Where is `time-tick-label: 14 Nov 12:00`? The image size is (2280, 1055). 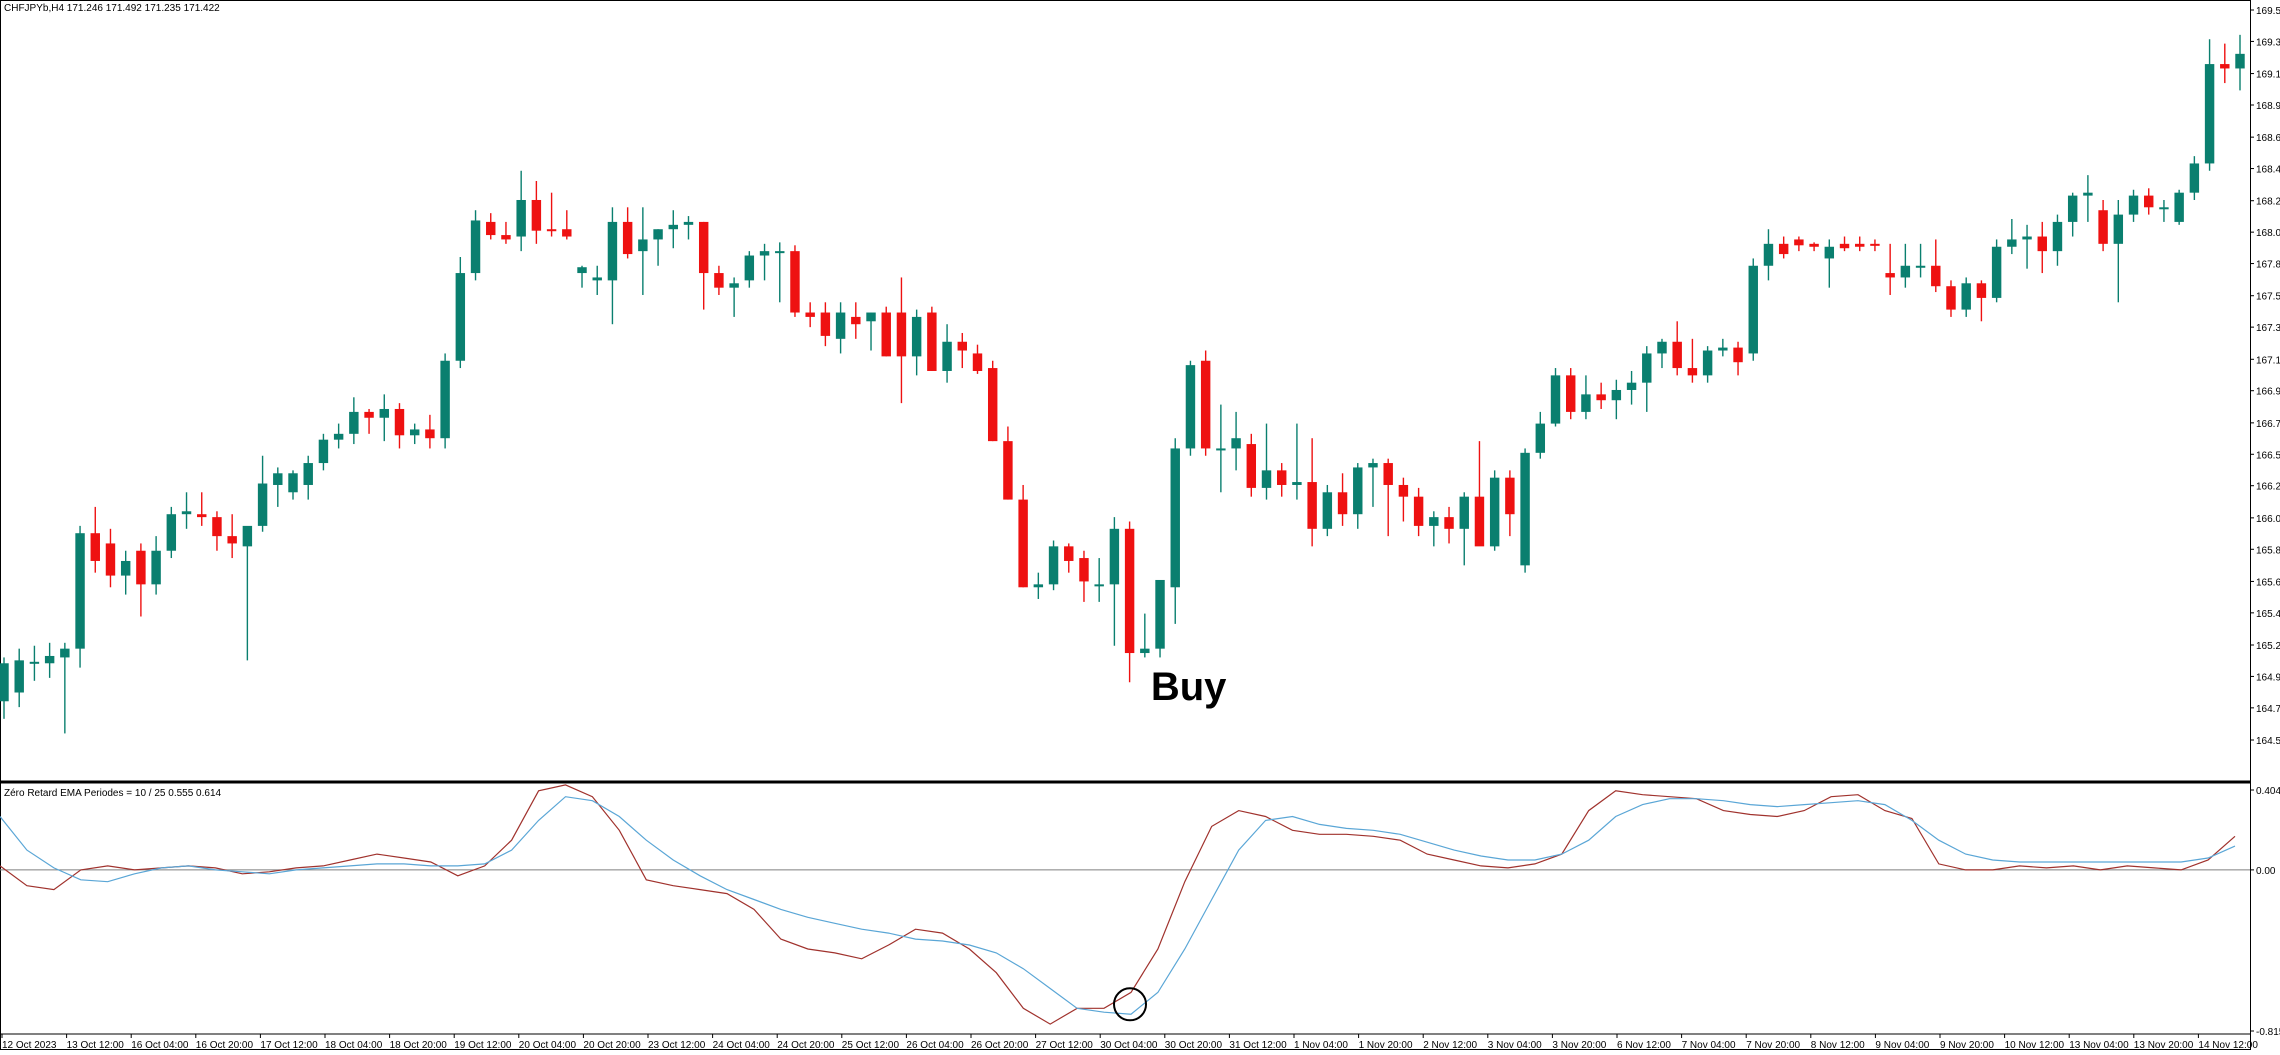
time-tick-label: 14 Nov 12:00 is located at coordinates (2228, 1045).